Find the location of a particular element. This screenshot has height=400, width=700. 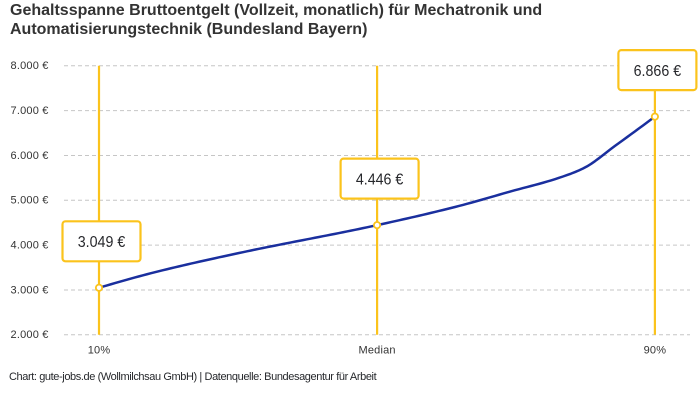

svg-text: 90% is located at coordinates (655, 351).